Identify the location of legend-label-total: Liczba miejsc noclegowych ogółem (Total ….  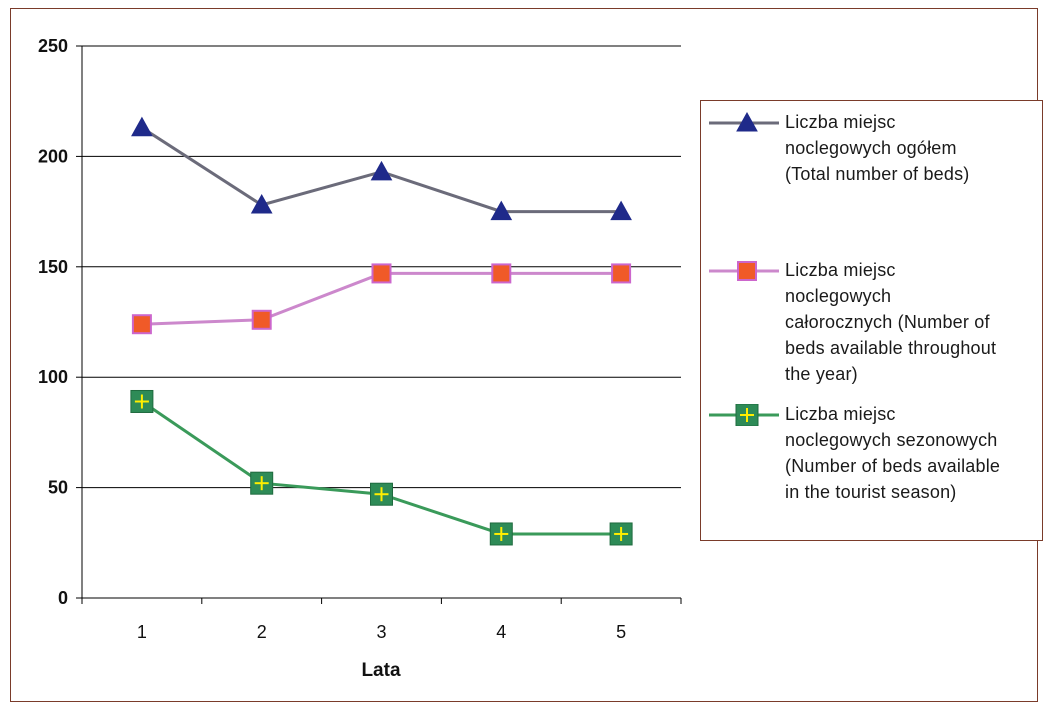
(877, 148).